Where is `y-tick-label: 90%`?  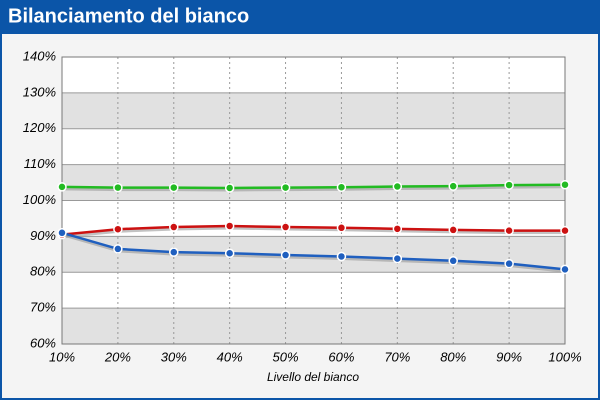 y-tick-label: 90% is located at coordinates (43, 235).